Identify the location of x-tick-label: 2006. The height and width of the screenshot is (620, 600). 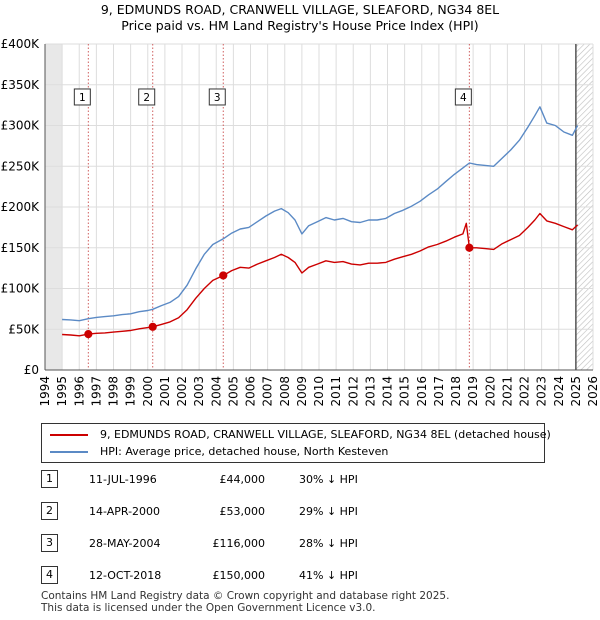
(251, 391).